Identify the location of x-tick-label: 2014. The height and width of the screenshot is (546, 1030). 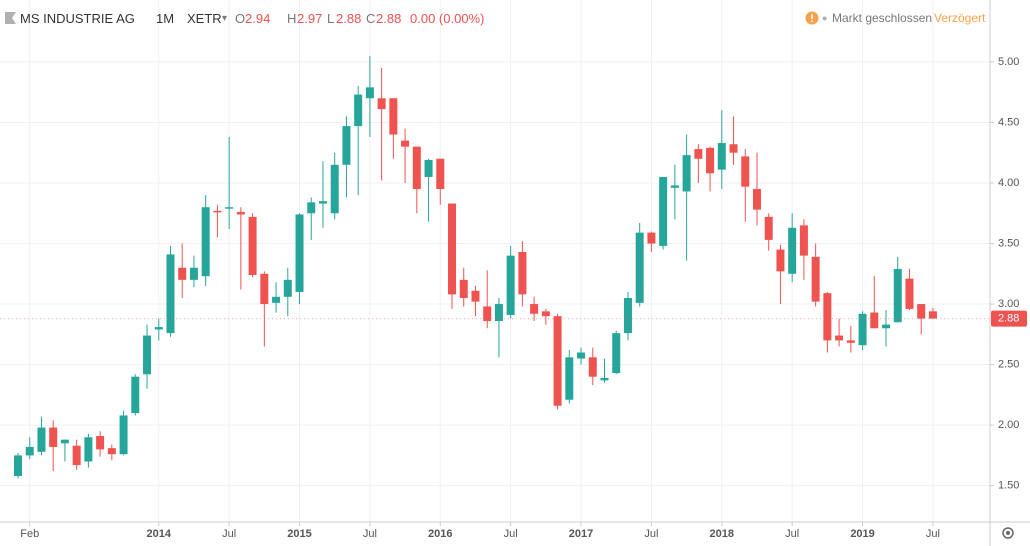
(159, 534).